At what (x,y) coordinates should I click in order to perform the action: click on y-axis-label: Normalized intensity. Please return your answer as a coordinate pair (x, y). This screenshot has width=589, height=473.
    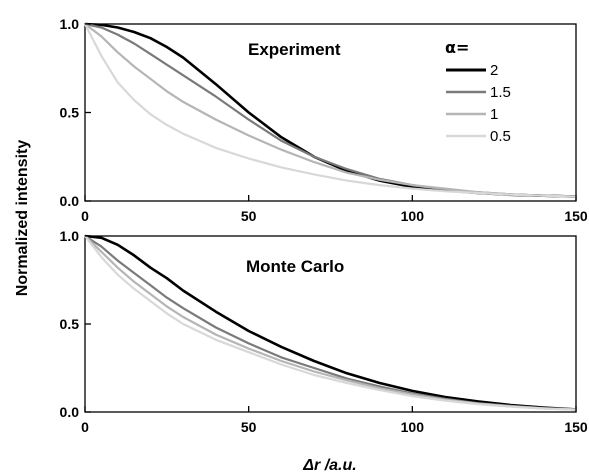
    Looking at the image, I should click on (22, 218).